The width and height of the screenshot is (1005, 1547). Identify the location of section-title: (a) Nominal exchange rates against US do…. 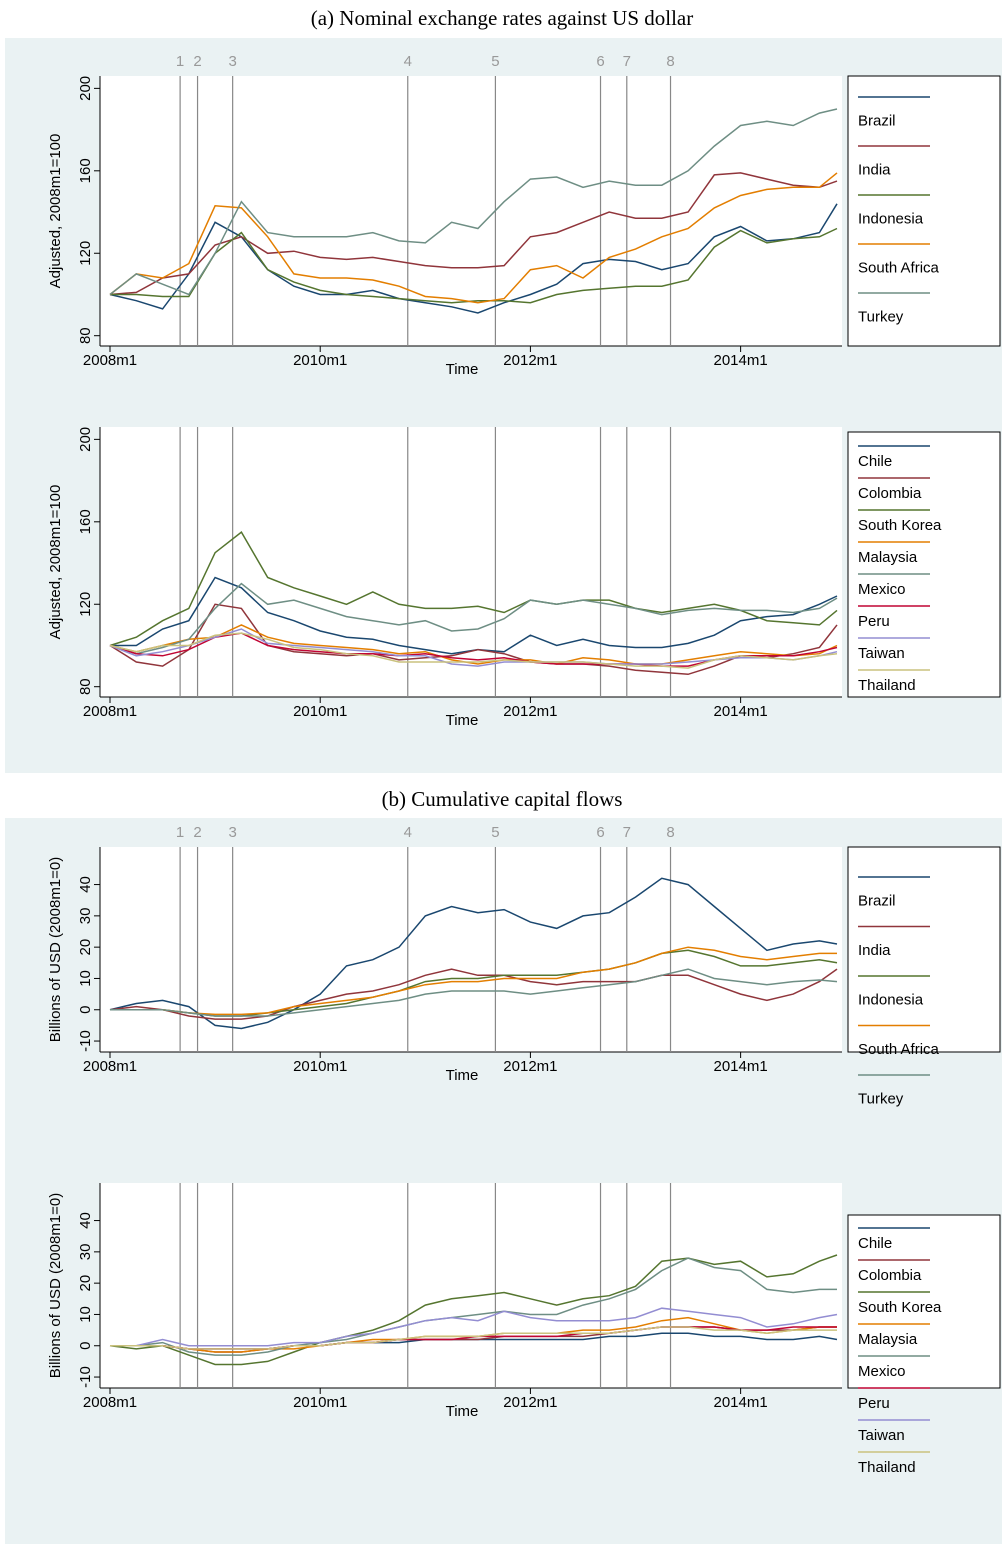
(502, 18).